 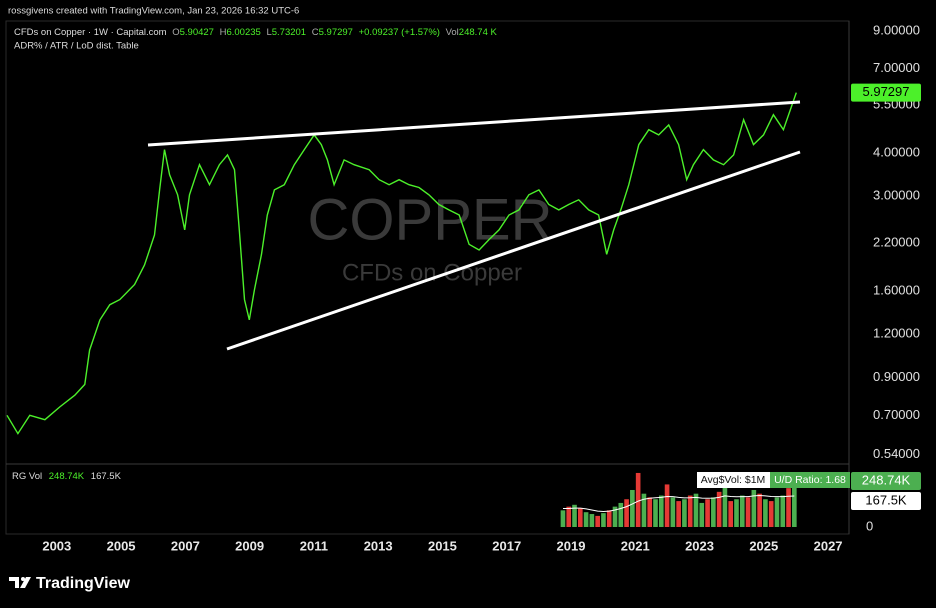 What do you see at coordinates (243, 32) in the screenshot?
I see `h-val: 6.00235` at bounding box center [243, 32].